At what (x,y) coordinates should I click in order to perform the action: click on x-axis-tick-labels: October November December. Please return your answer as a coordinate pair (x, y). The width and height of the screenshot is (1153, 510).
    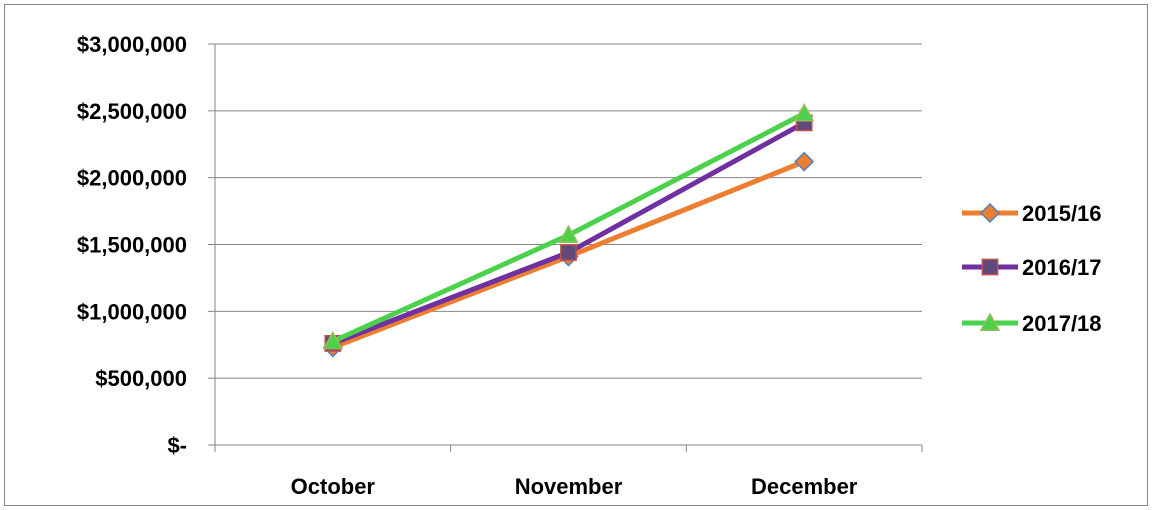
    Looking at the image, I should click on (574, 486).